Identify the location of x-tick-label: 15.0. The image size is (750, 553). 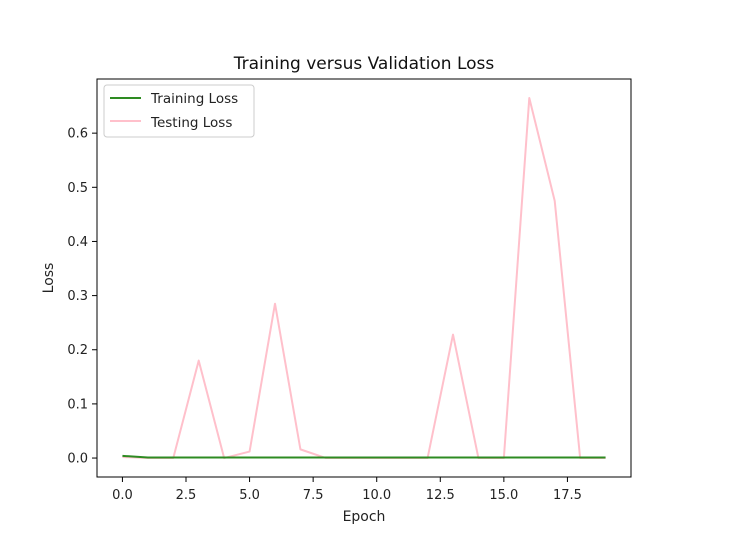
(503, 495).